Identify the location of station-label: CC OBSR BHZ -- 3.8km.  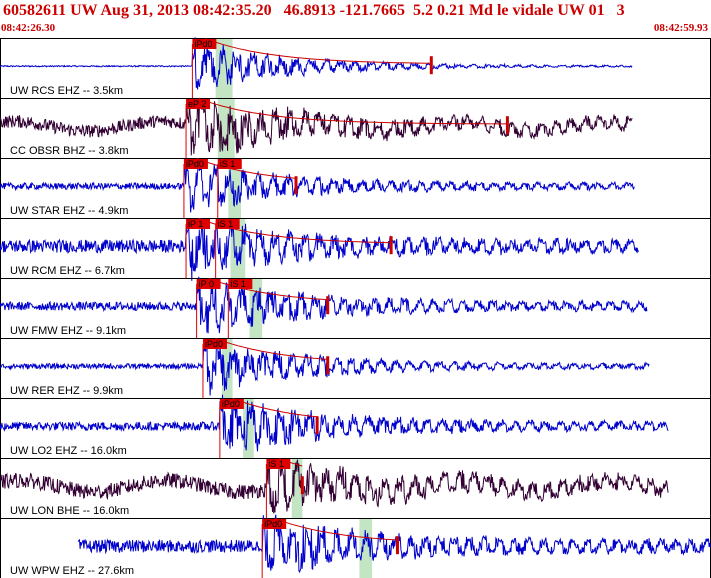
(69, 151).